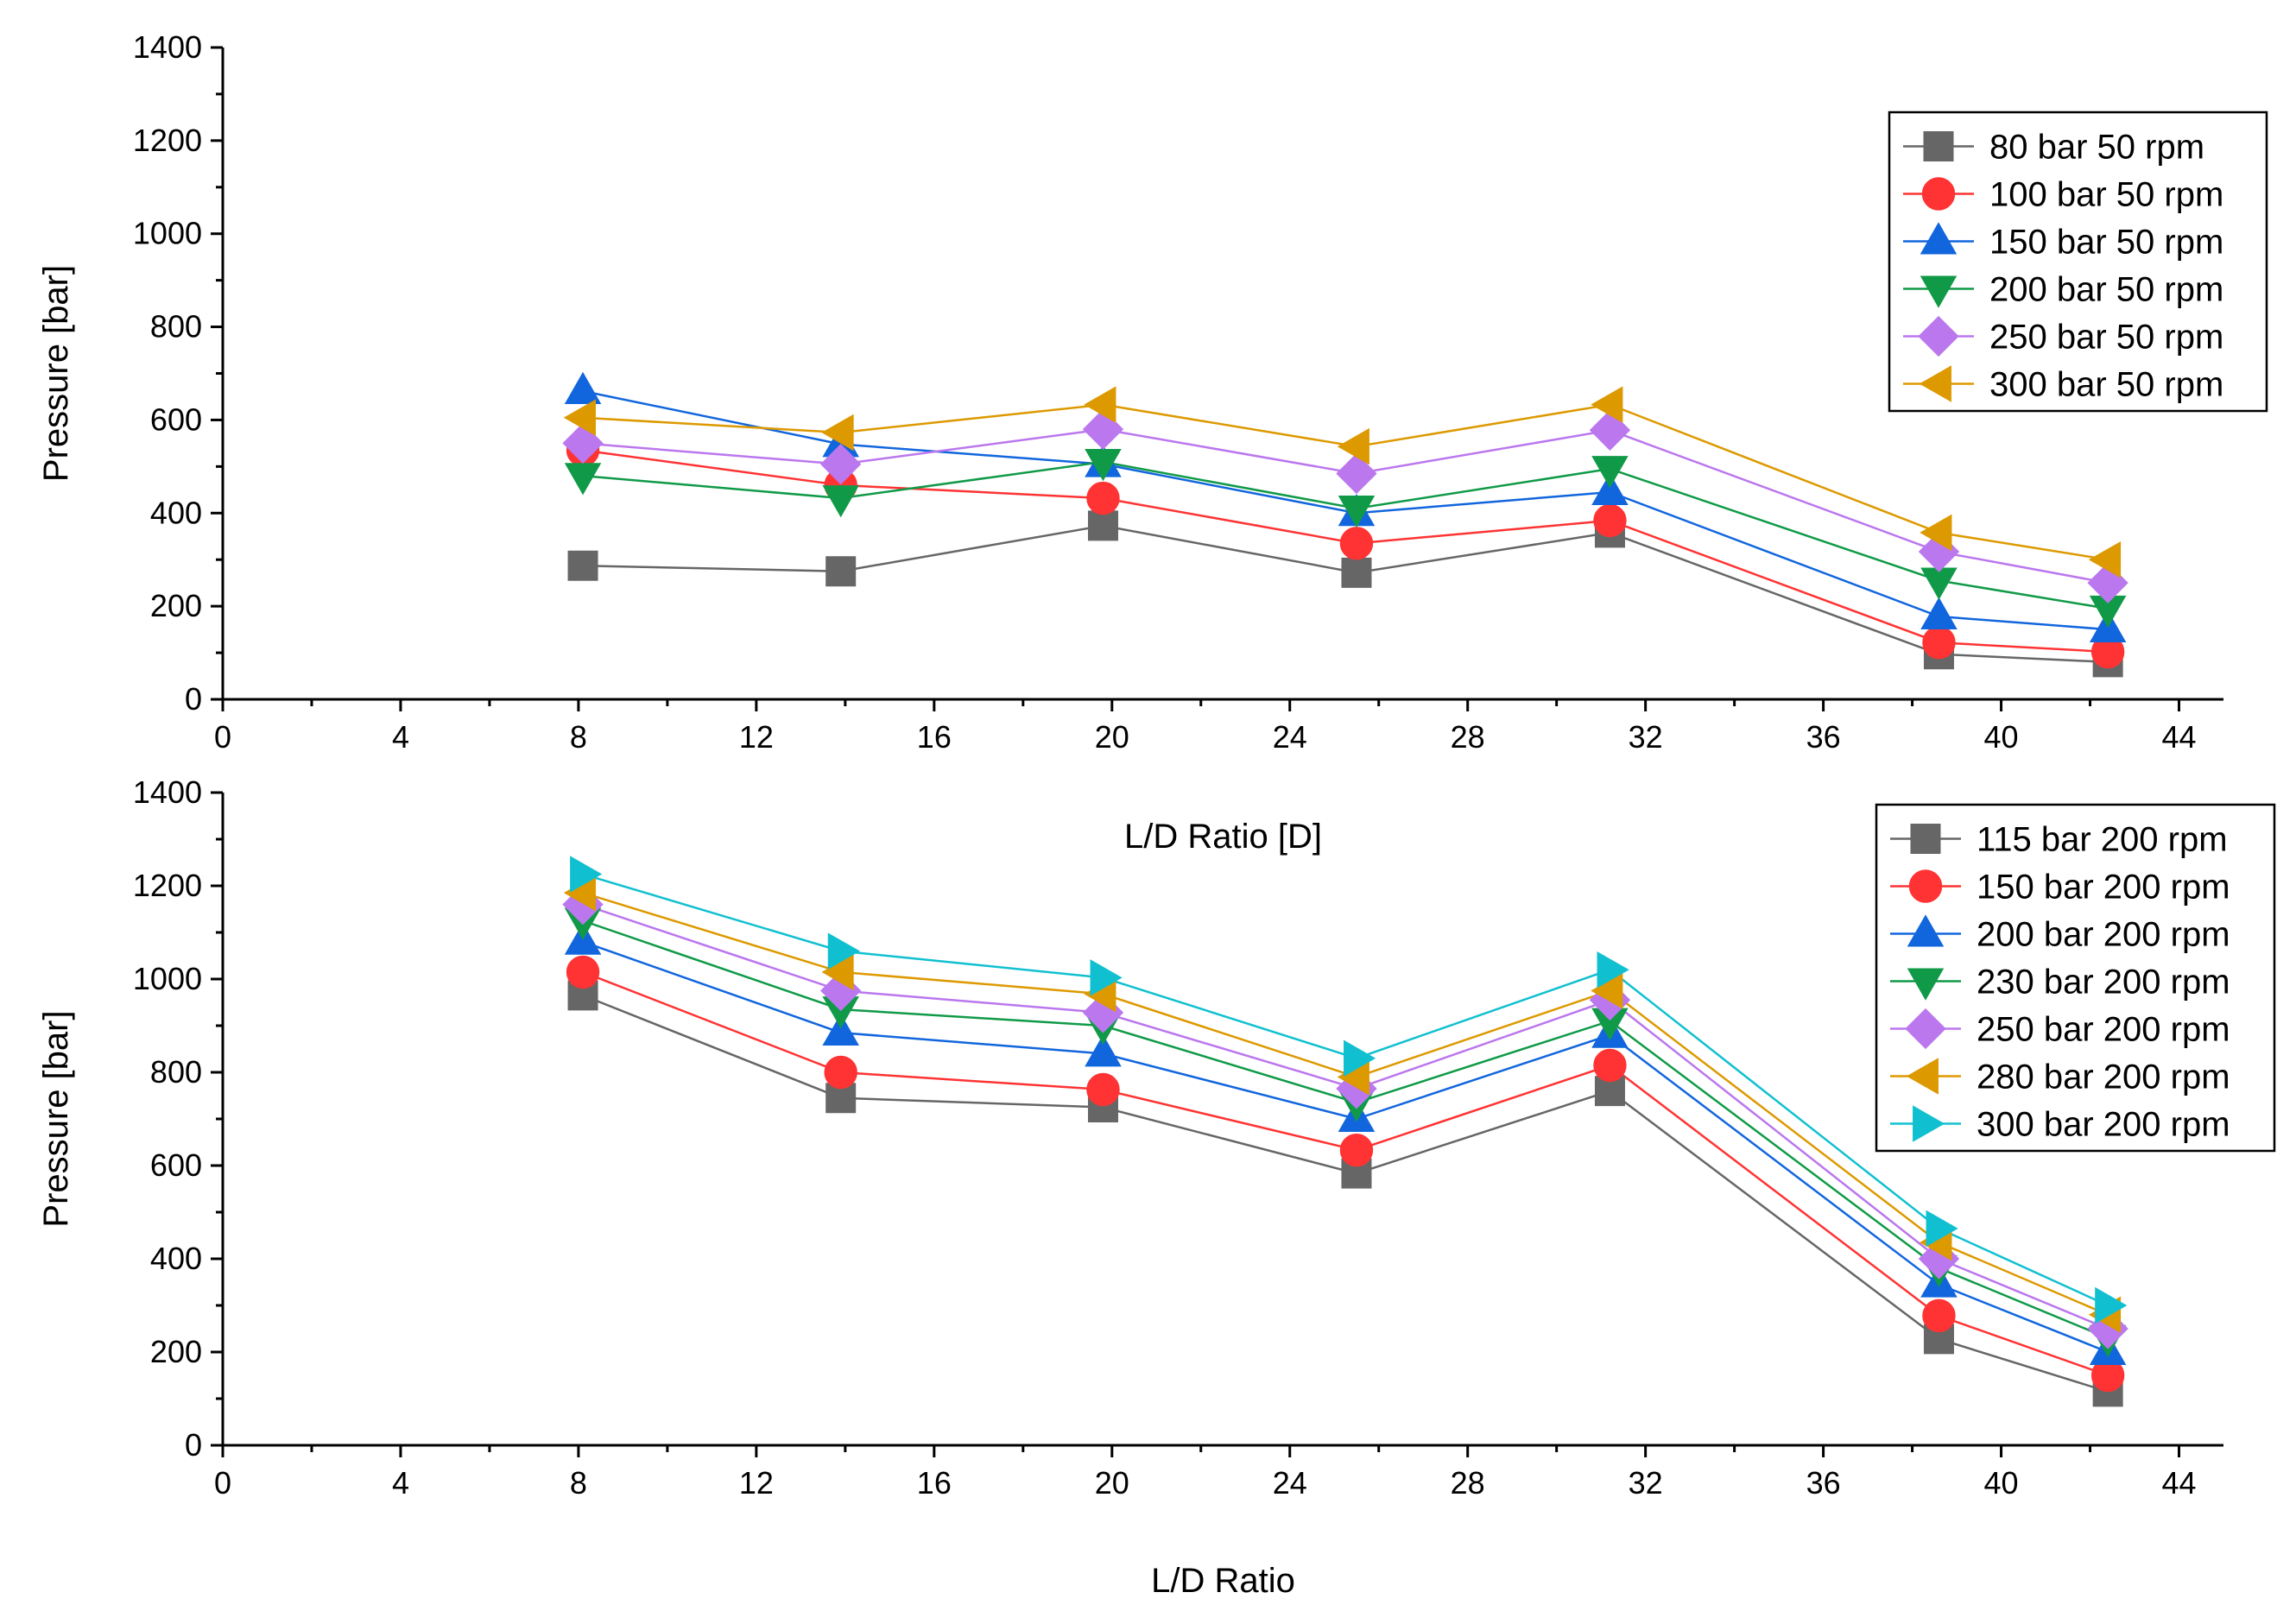 The width and height of the screenshot is (2296, 1605). Describe the element at coordinates (167, 792) in the screenshot. I see `y-tick-label: 1400` at that location.